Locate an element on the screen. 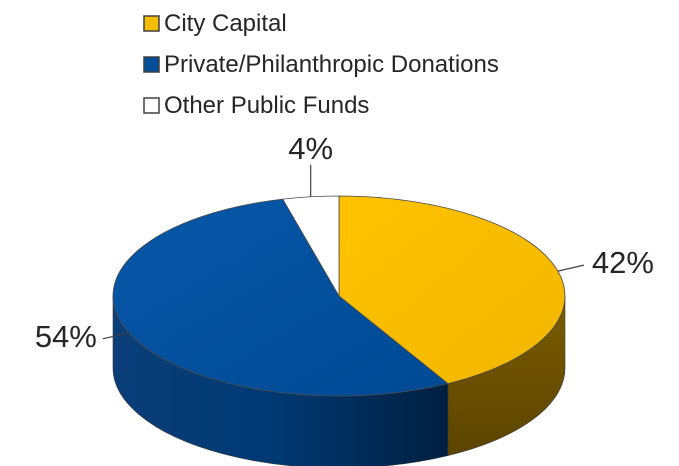 The image size is (679, 466). pie-slice-other-public-funds is located at coordinates (311, 246).